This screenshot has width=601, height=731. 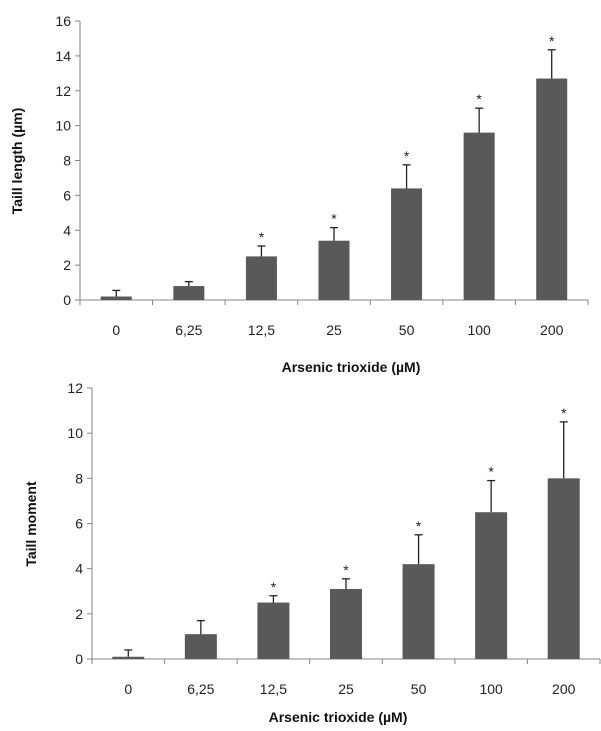 I want to click on y-axis-label: Taill moment, so click(x=31, y=524).